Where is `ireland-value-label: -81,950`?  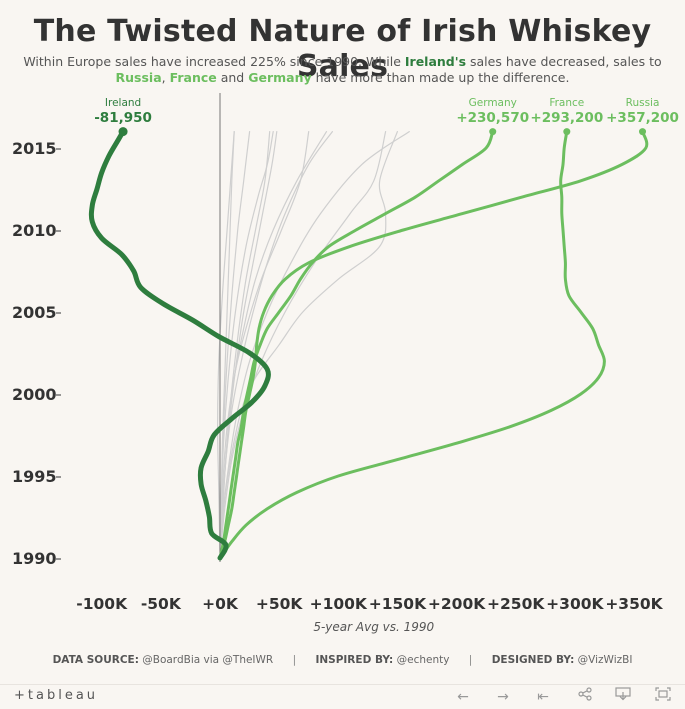
ireland-value-label: -81,950 is located at coordinates (123, 118).